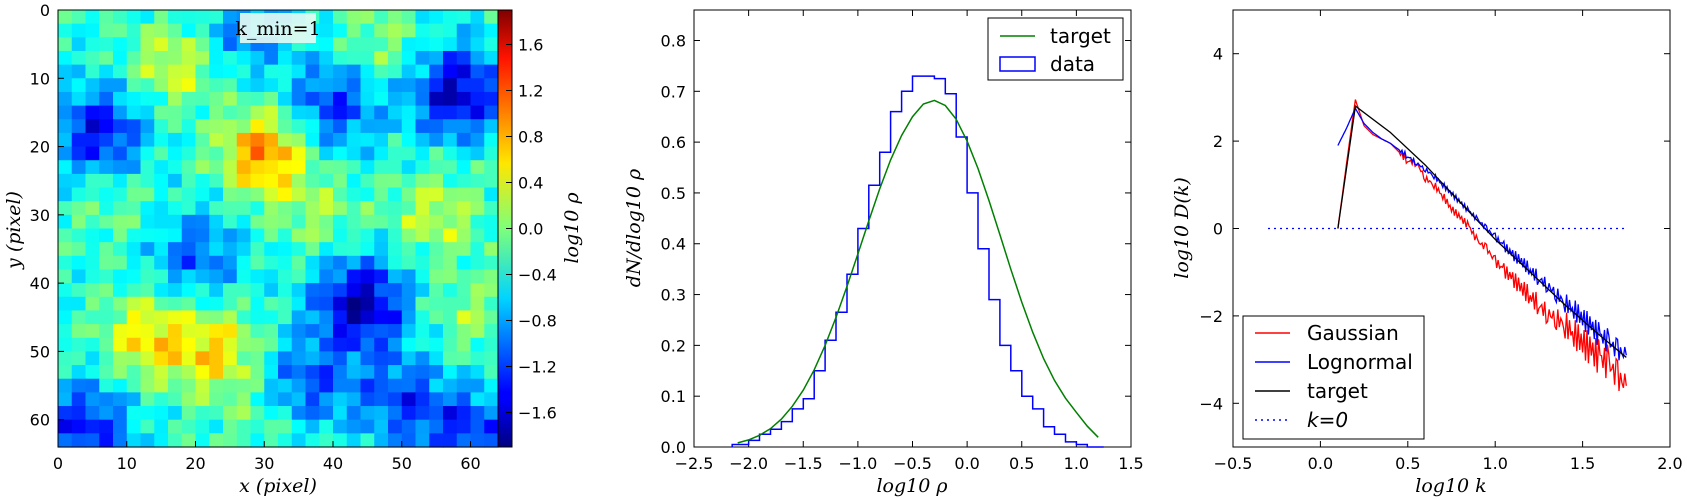  I want to click on x-tick-label: 0.5, so click(1407, 463).